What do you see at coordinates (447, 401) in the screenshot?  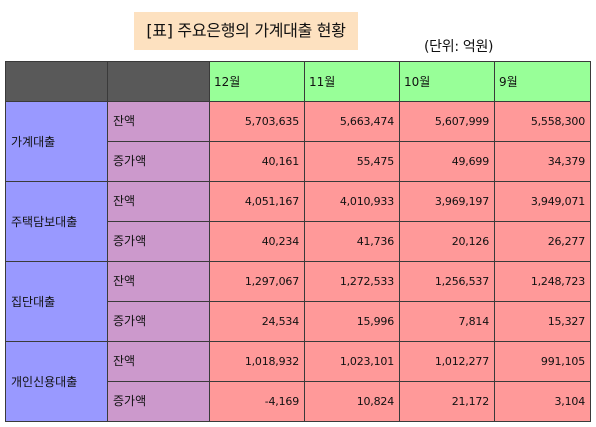 I see `value-cell: 21,172` at bounding box center [447, 401].